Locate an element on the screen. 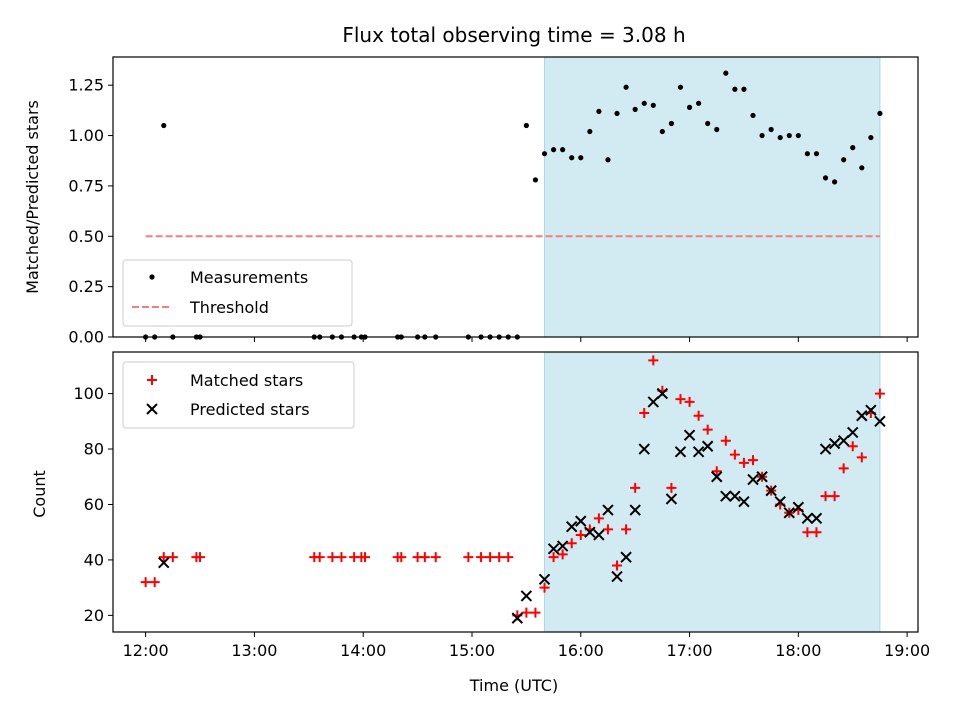 The image size is (960, 720). y-tick-label: 60 is located at coordinates (94, 504).